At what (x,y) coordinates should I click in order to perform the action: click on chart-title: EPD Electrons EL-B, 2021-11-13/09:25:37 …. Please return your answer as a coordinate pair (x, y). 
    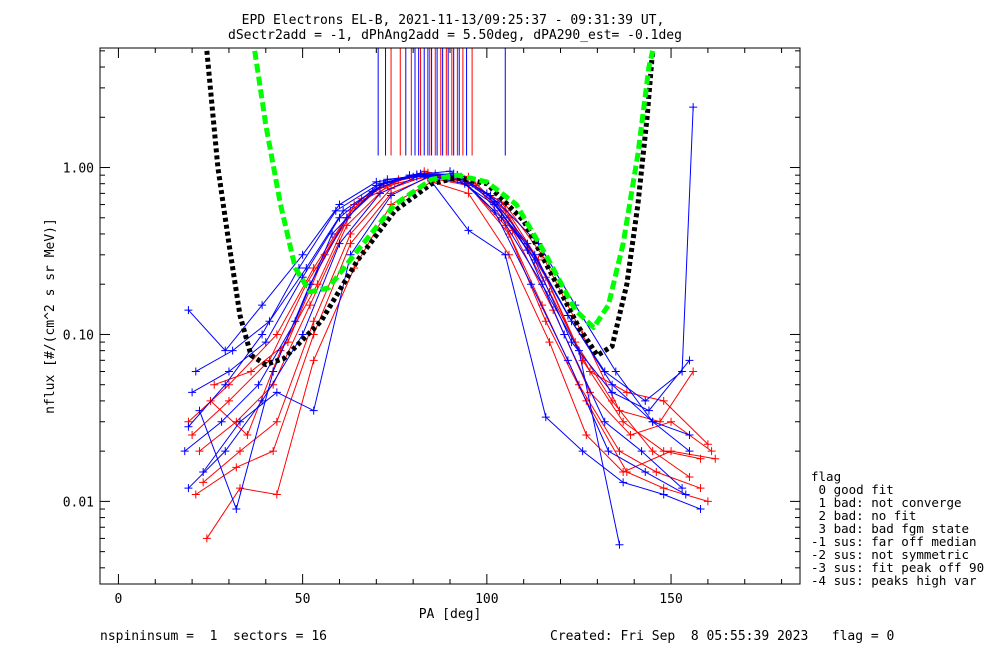
    Looking at the image, I should click on (453, 20).